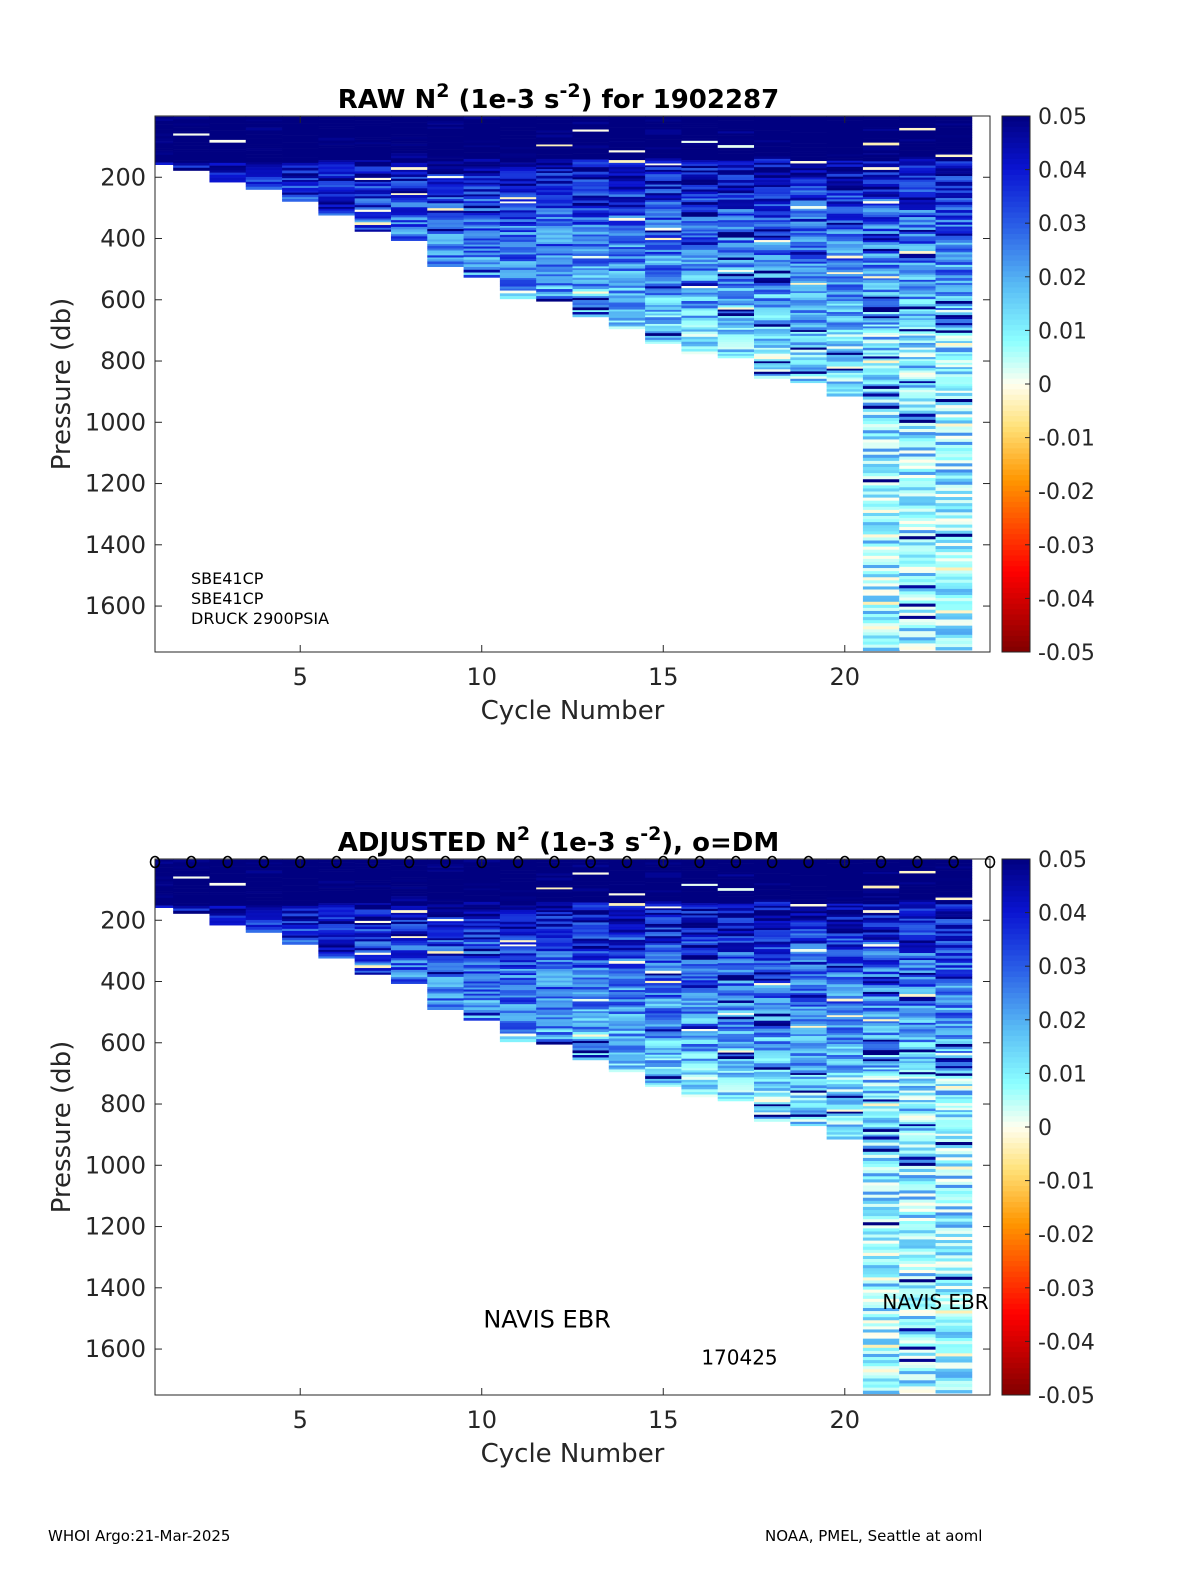 The width and height of the screenshot is (1200, 1575). Describe the element at coordinates (481, 1420) in the screenshot. I see `x-tick-label: 10` at that location.